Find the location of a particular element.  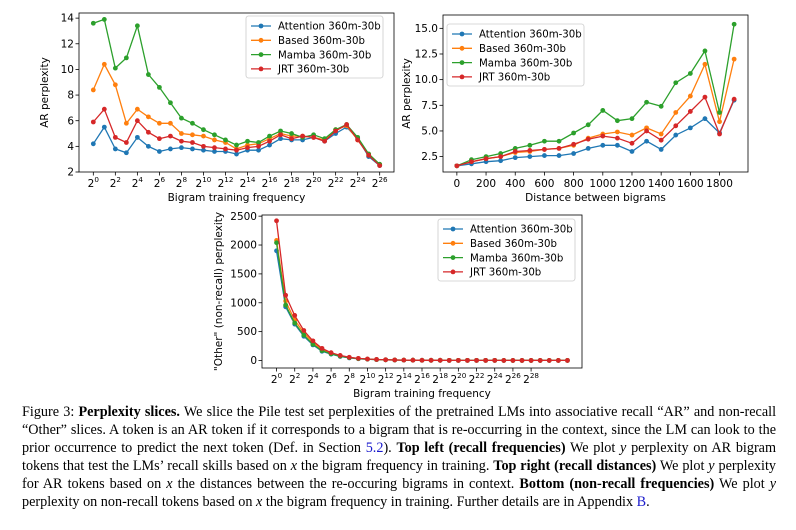

x-tick-exponent: 16 is located at coordinates (426, 375).